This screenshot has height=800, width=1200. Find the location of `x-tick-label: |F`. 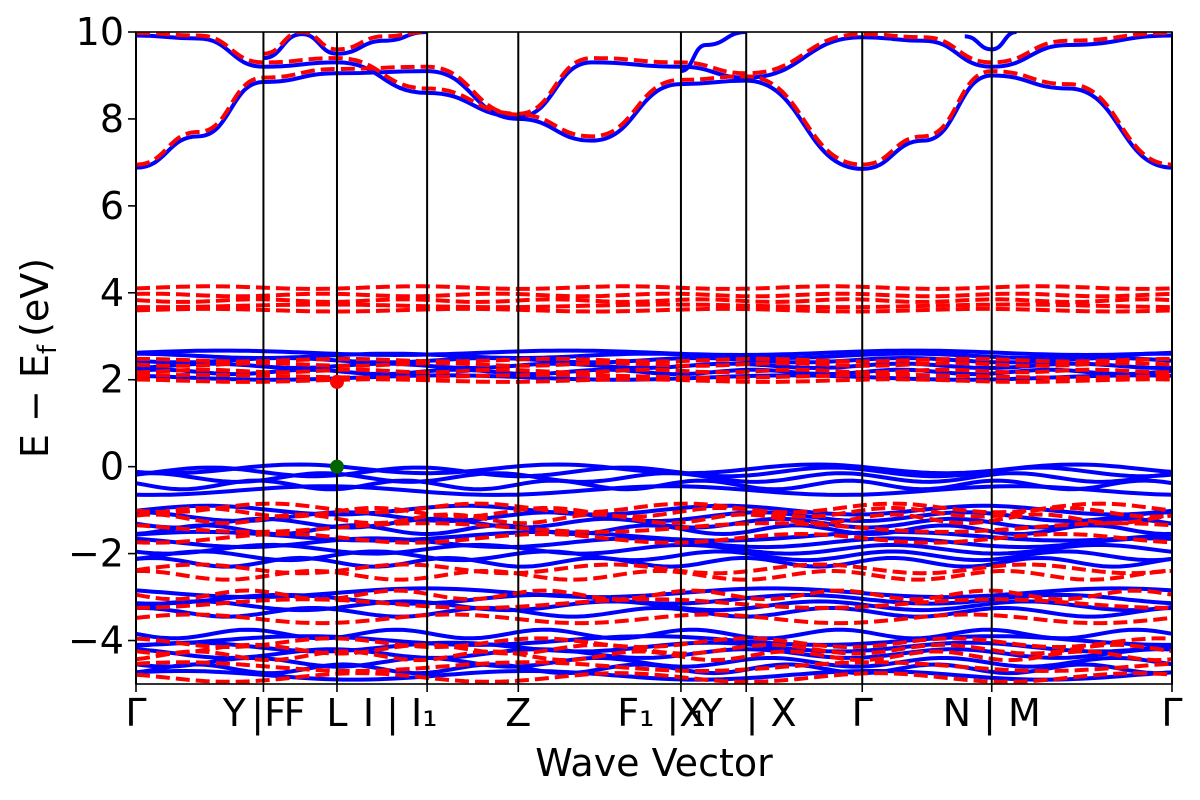

x-tick-label: |F is located at coordinates (268, 713).